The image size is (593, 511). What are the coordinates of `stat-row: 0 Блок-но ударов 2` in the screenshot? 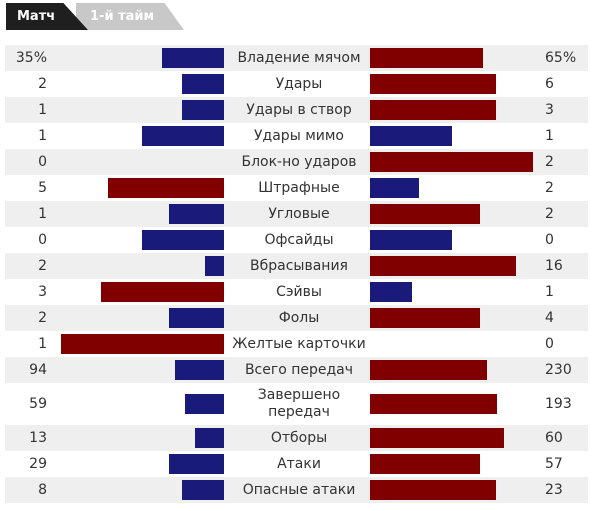 It's located at (296, 162).